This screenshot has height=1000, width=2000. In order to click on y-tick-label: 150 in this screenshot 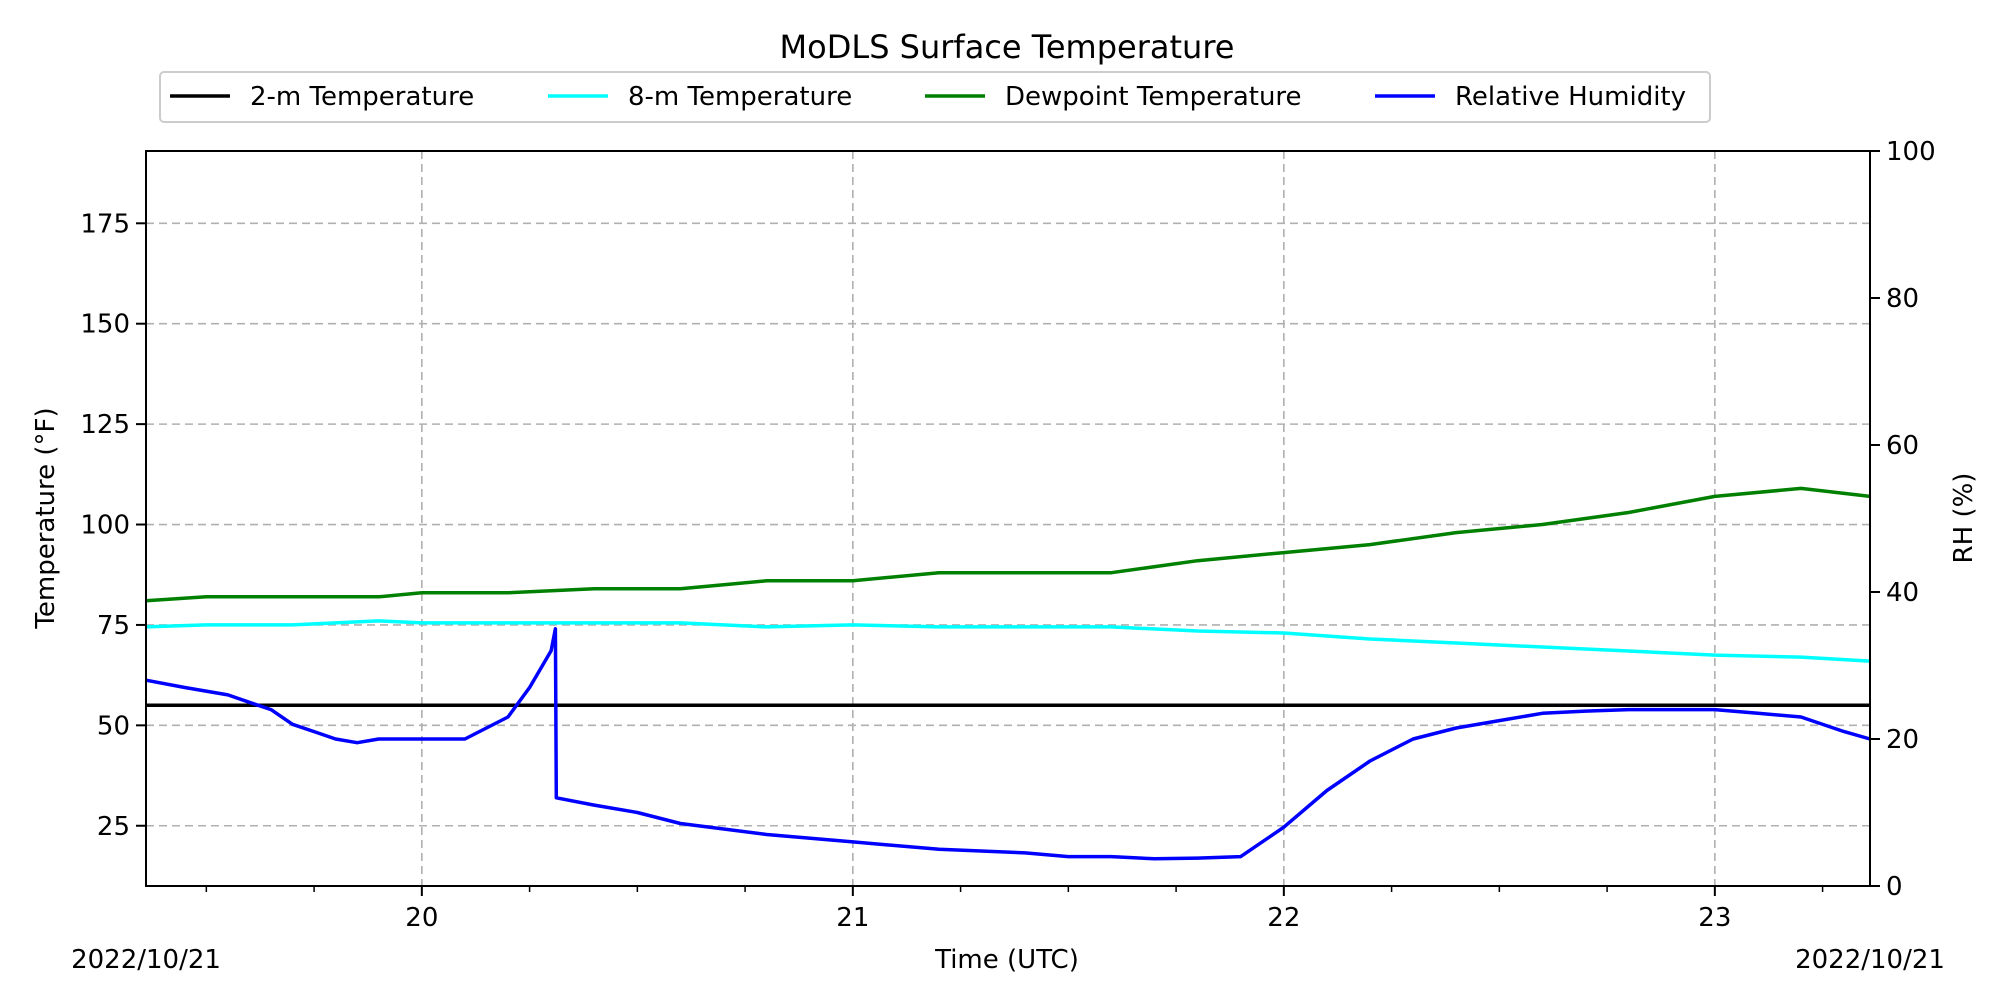, I will do `click(105, 325)`.